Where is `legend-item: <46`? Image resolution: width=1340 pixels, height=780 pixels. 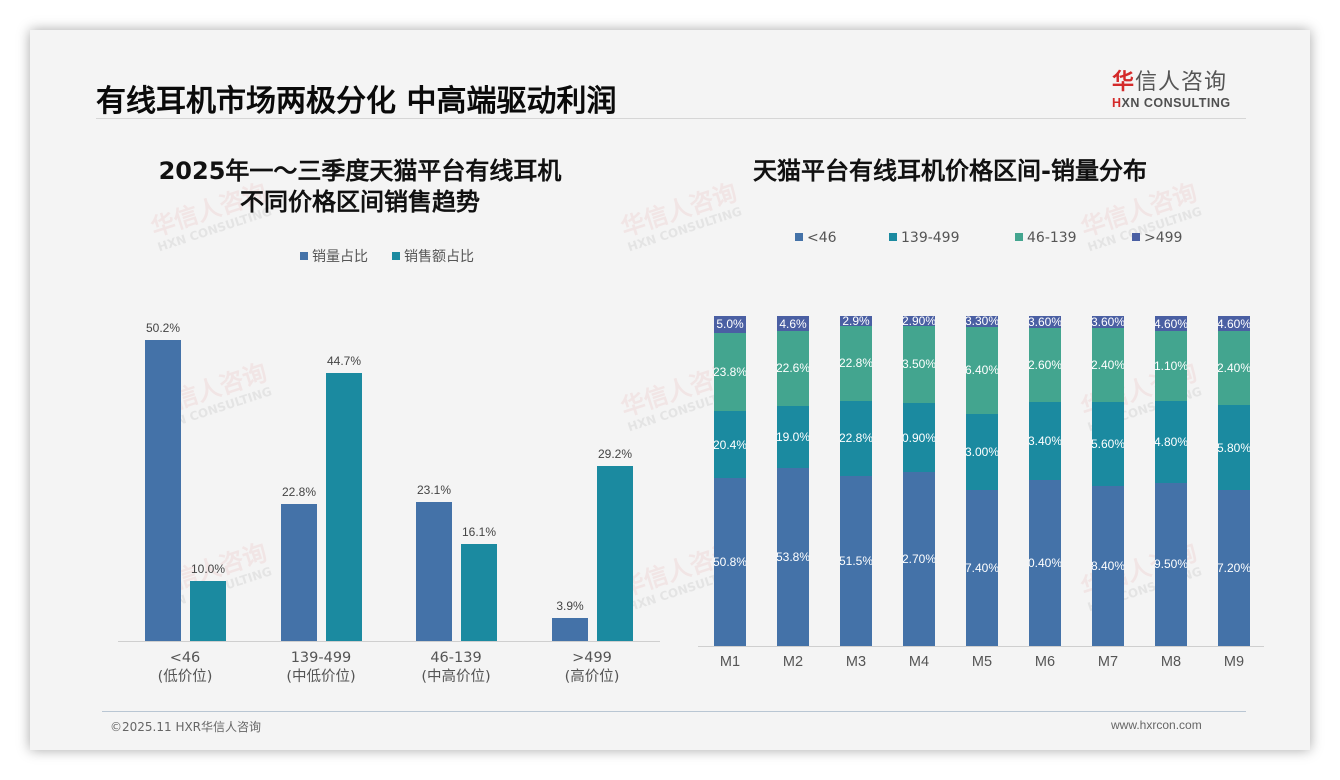 legend-item: <46 is located at coordinates (816, 238).